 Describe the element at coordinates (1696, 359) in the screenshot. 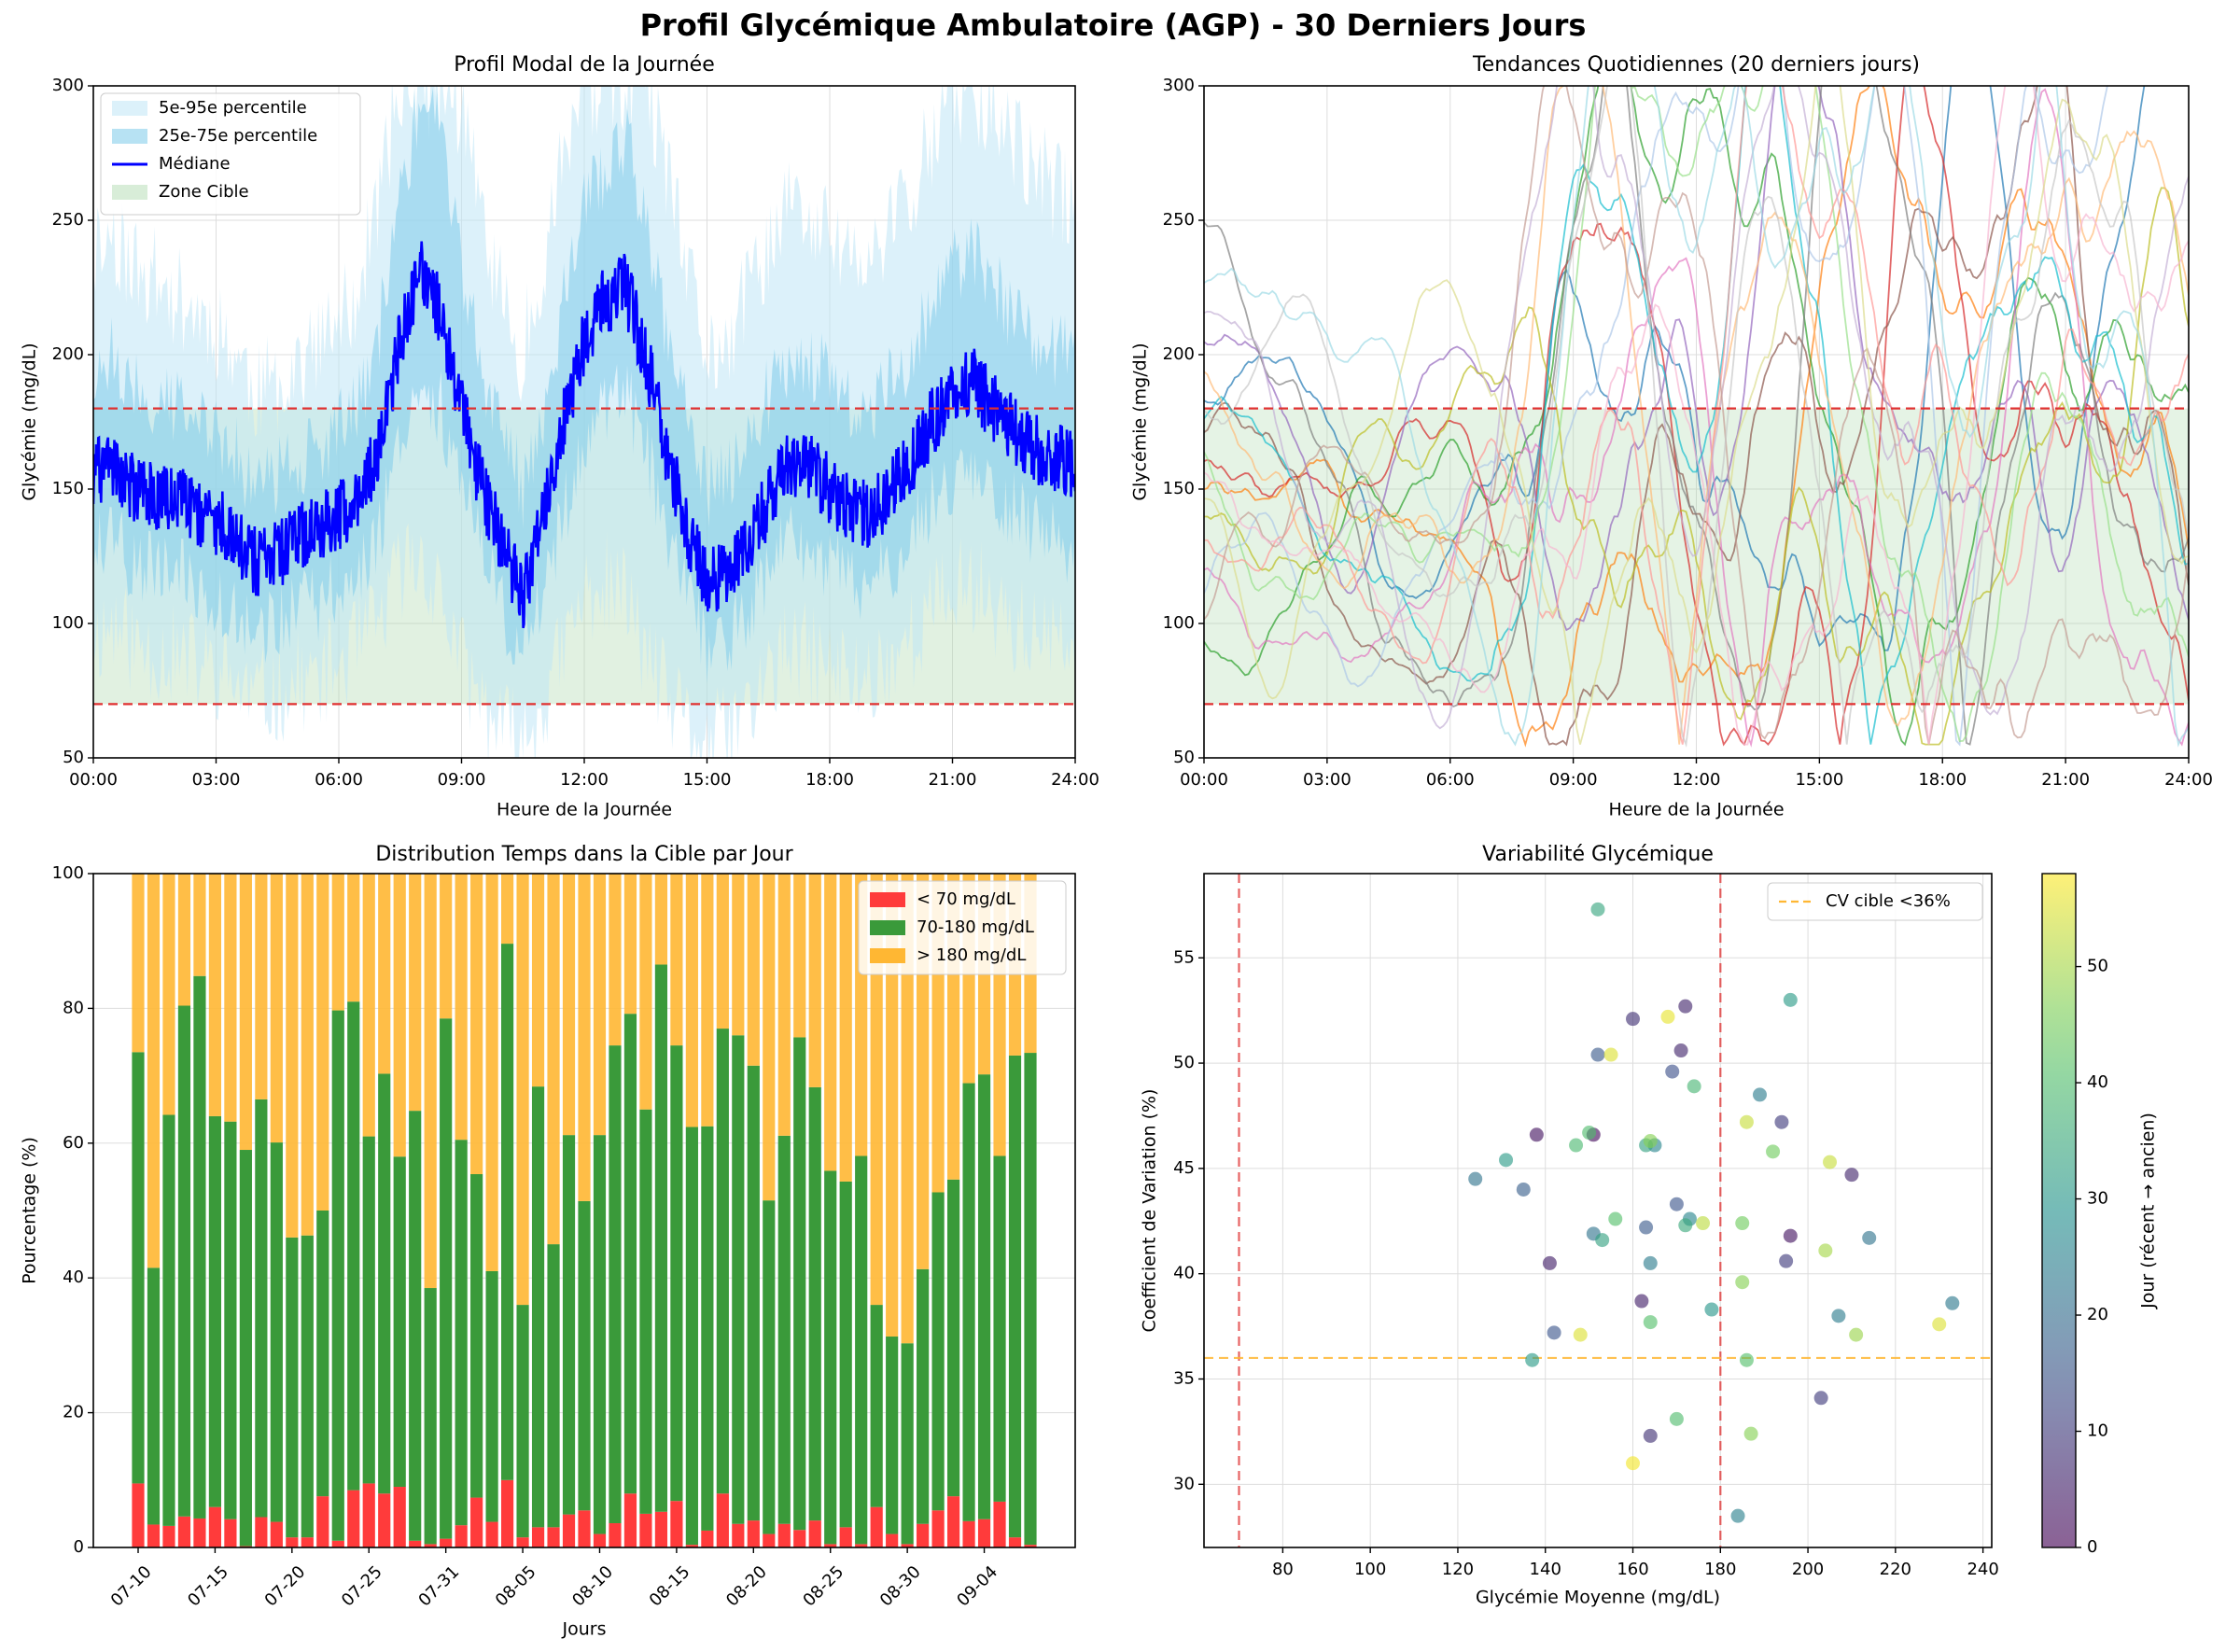

I see `daily-trace` at that location.